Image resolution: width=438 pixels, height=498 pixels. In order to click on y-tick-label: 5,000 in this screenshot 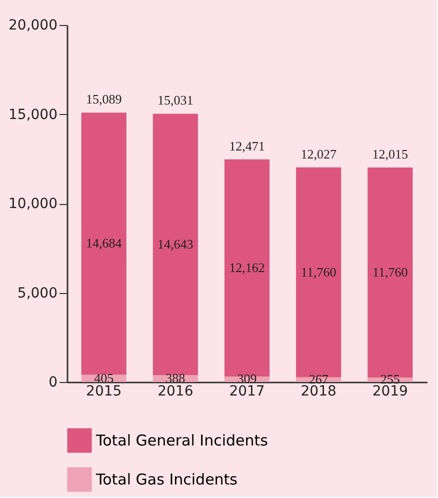, I will do `click(37, 293)`.